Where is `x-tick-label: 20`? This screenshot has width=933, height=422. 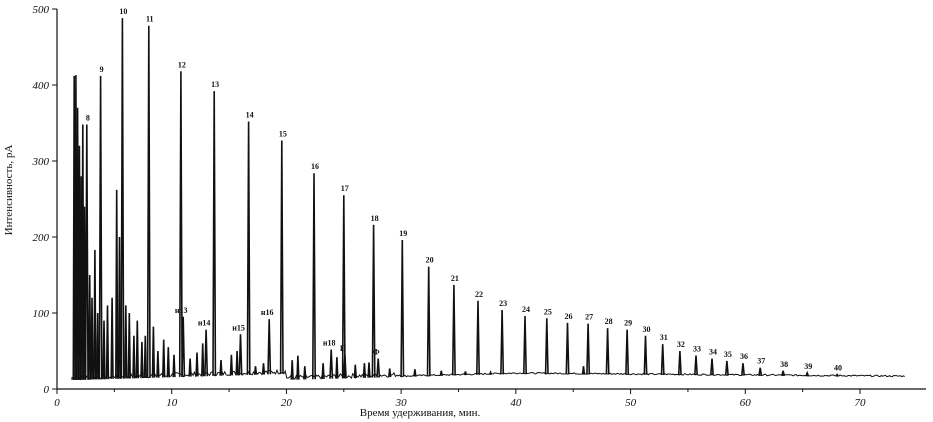 x-tick-label: 20 is located at coordinates (287, 403).